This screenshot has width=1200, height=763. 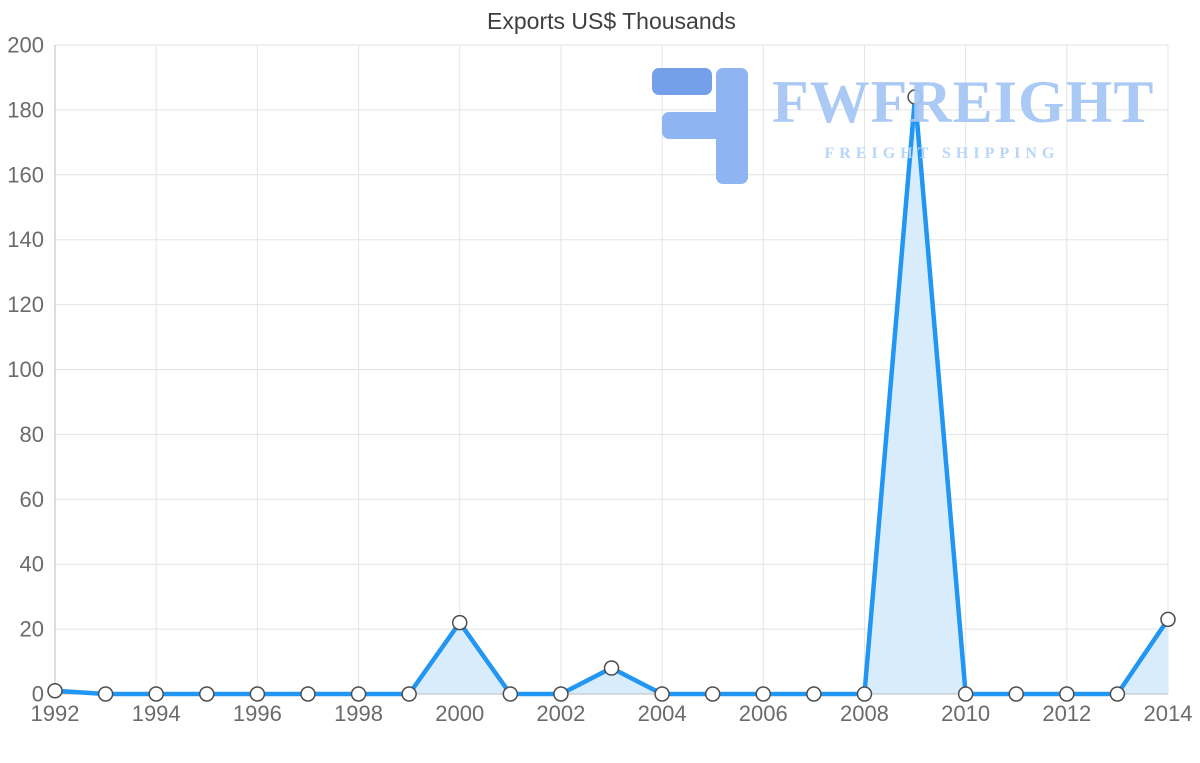 I want to click on y-tick-label: 160, so click(x=25, y=174).